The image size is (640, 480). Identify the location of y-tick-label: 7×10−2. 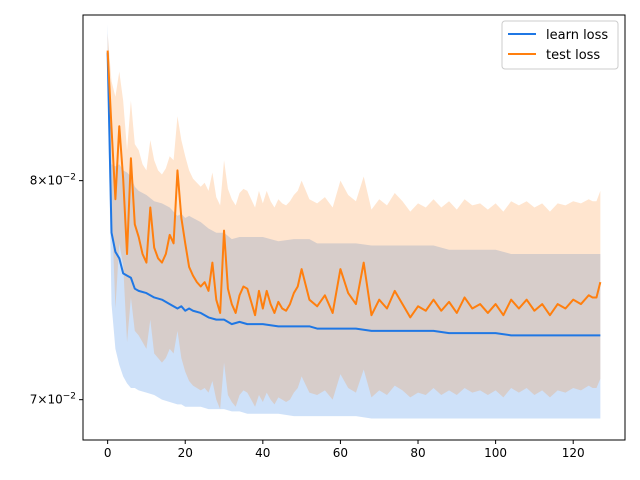
(53, 399).